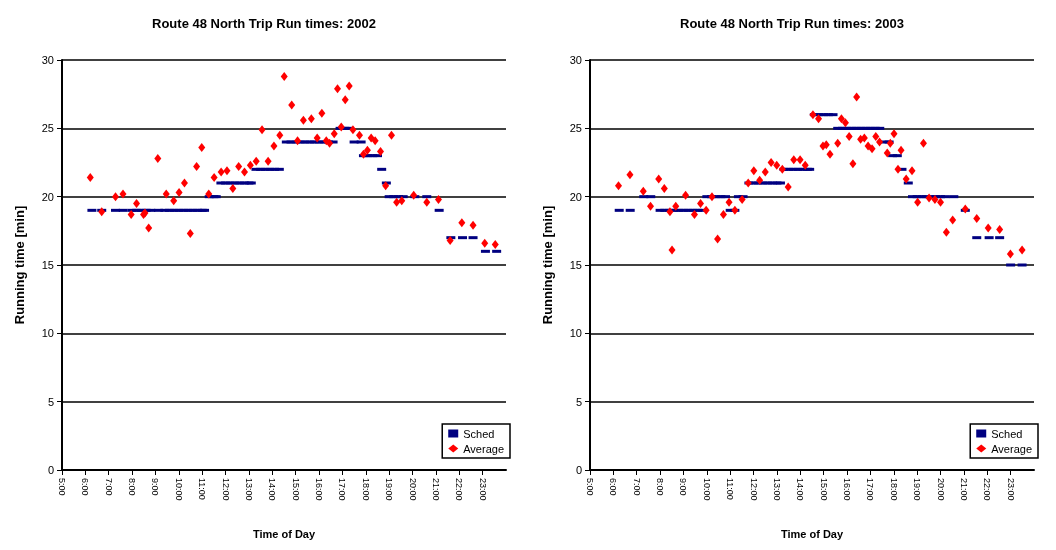 The height and width of the screenshot is (550, 1056). Describe the element at coordinates (792, 23) in the screenshot. I see `chart-title: Route 48 North Trip Run times: 2003` at that location.